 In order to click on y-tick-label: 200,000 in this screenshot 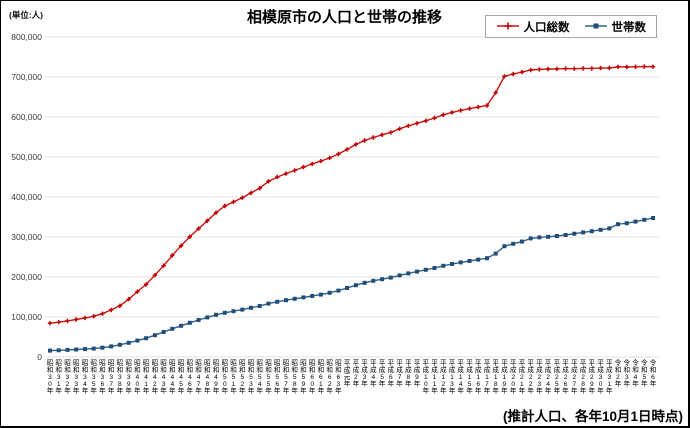, I will do `click(26, 277)`.